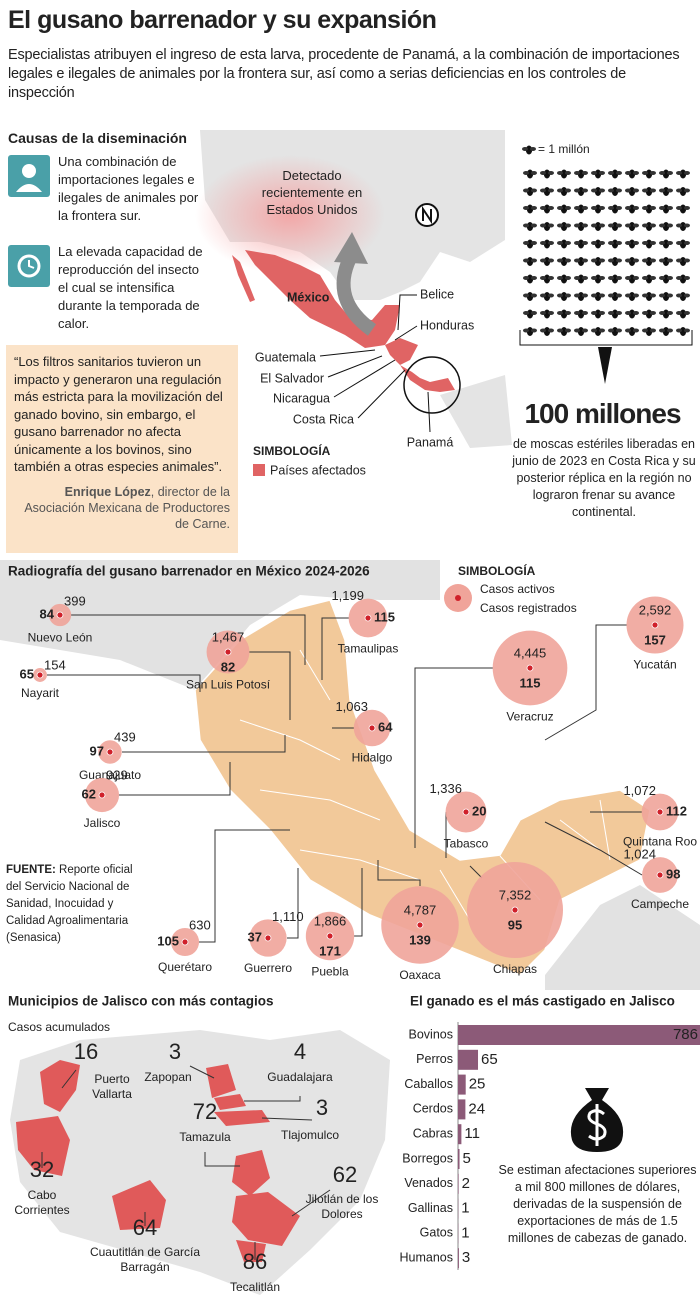 This screenshot has height=1313, width=700. I want to click on category-label: Caballos, so click(428, 1084).